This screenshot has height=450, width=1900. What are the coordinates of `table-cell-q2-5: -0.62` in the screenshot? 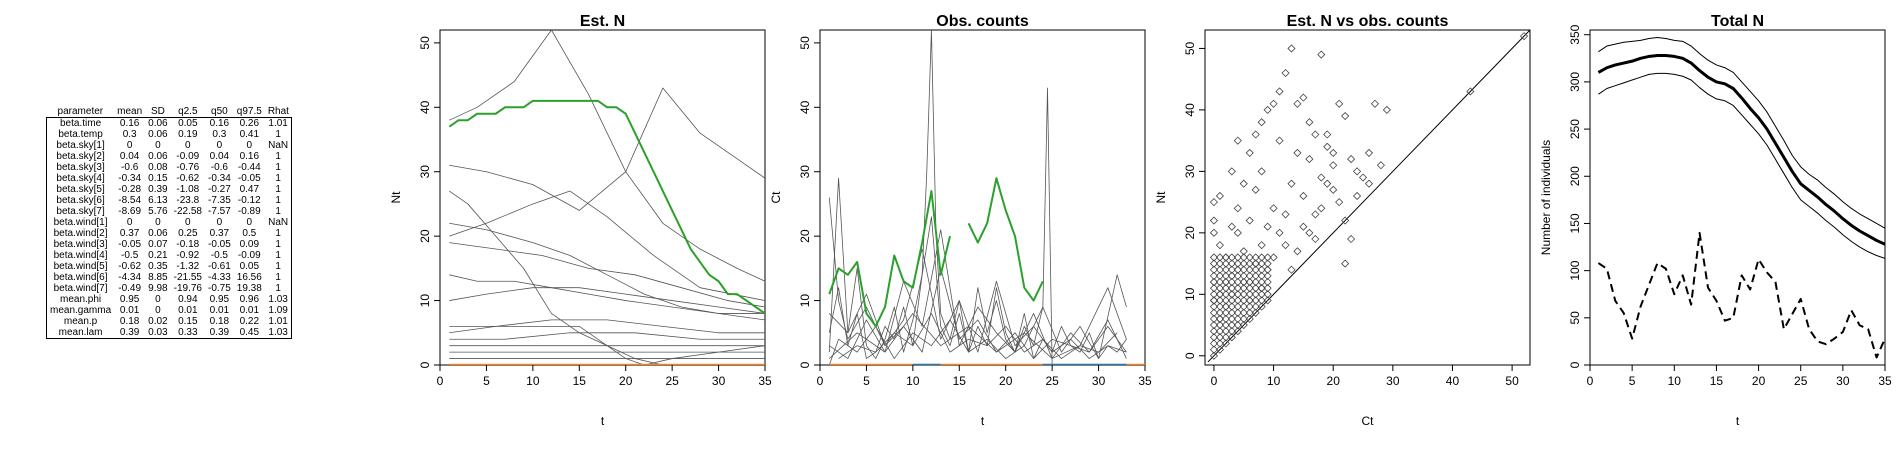 It's located at (188, 178).